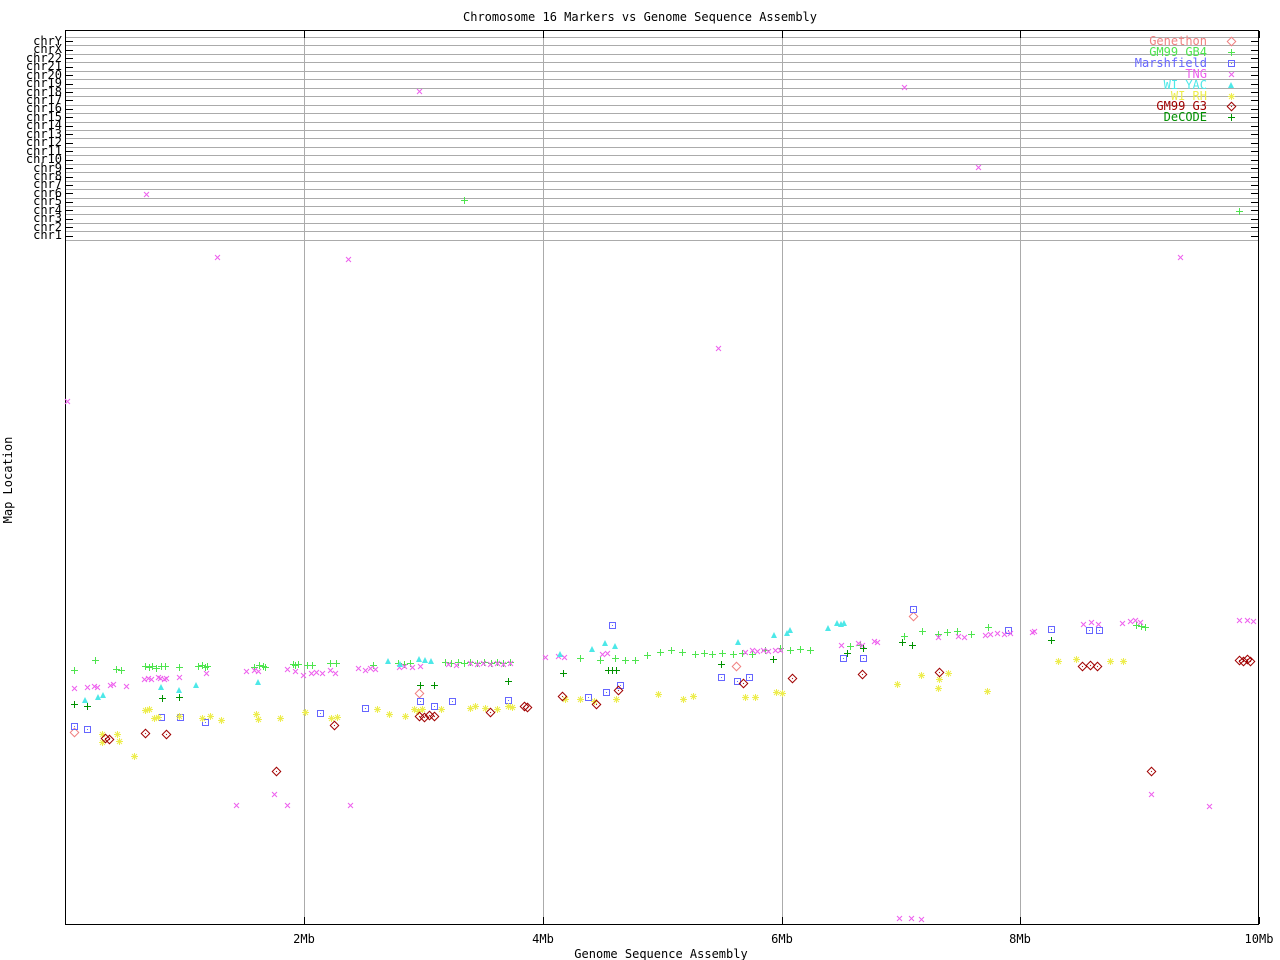  I want to click on x-tick-2mb: 2Mb, so click(304, 939).